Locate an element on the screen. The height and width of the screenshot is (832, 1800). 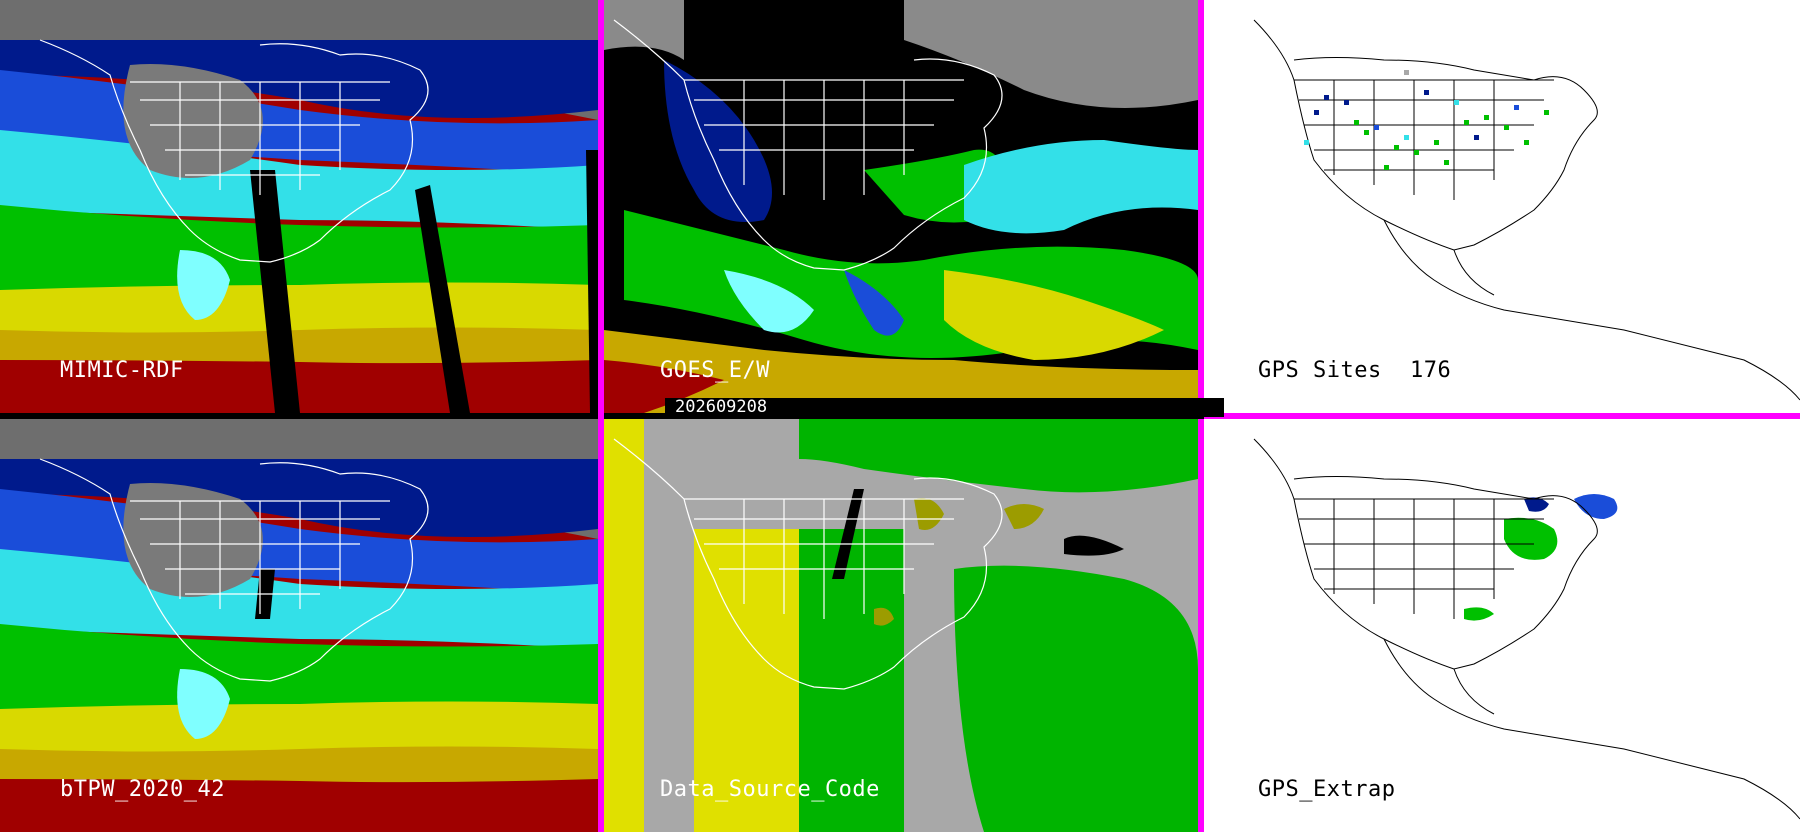
gps-site-markers is located at coordinates (1426, 120).